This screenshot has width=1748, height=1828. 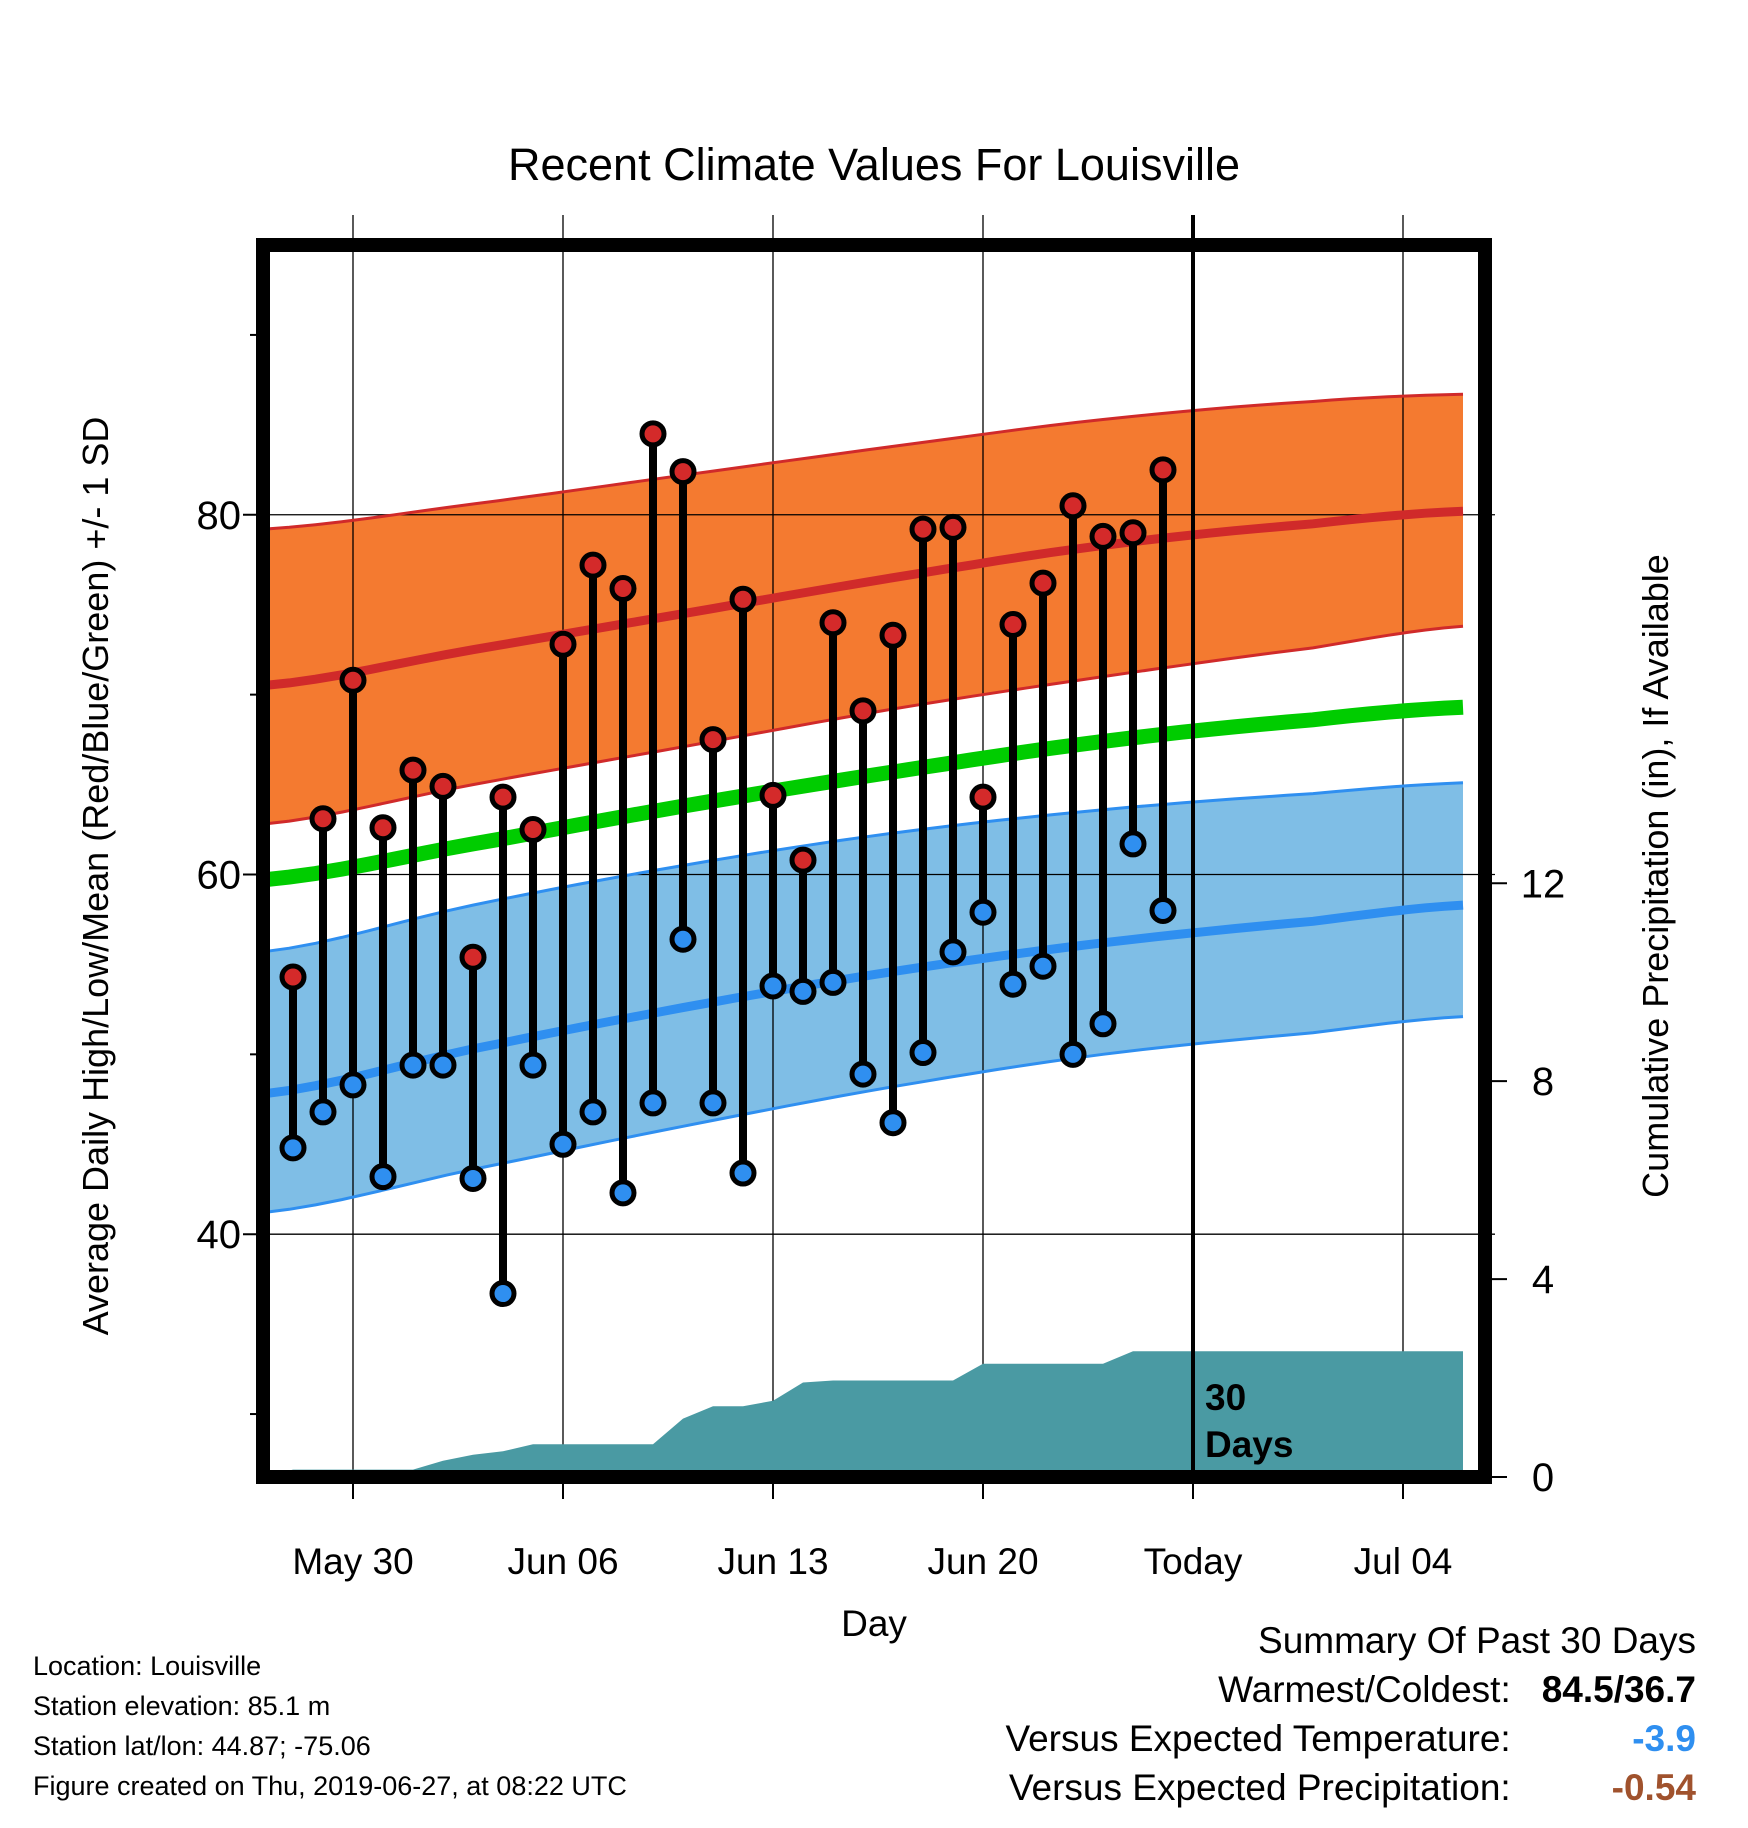 I want to click on x-tick-label-3: Jun 13, so click(x=772, y=1561).